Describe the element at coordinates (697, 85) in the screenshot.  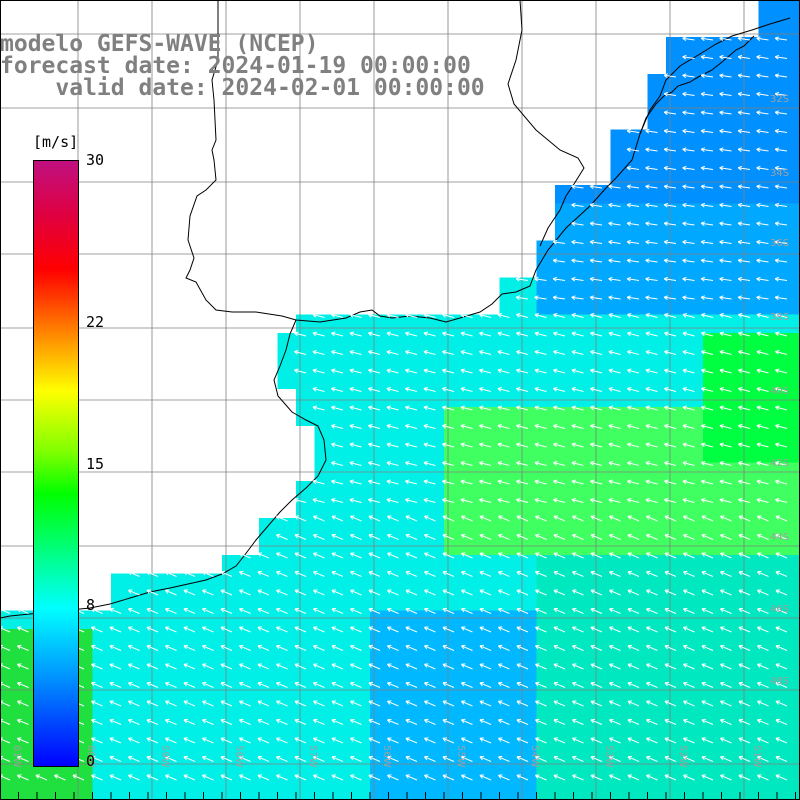
I see `coastline-lagoon` at that location.